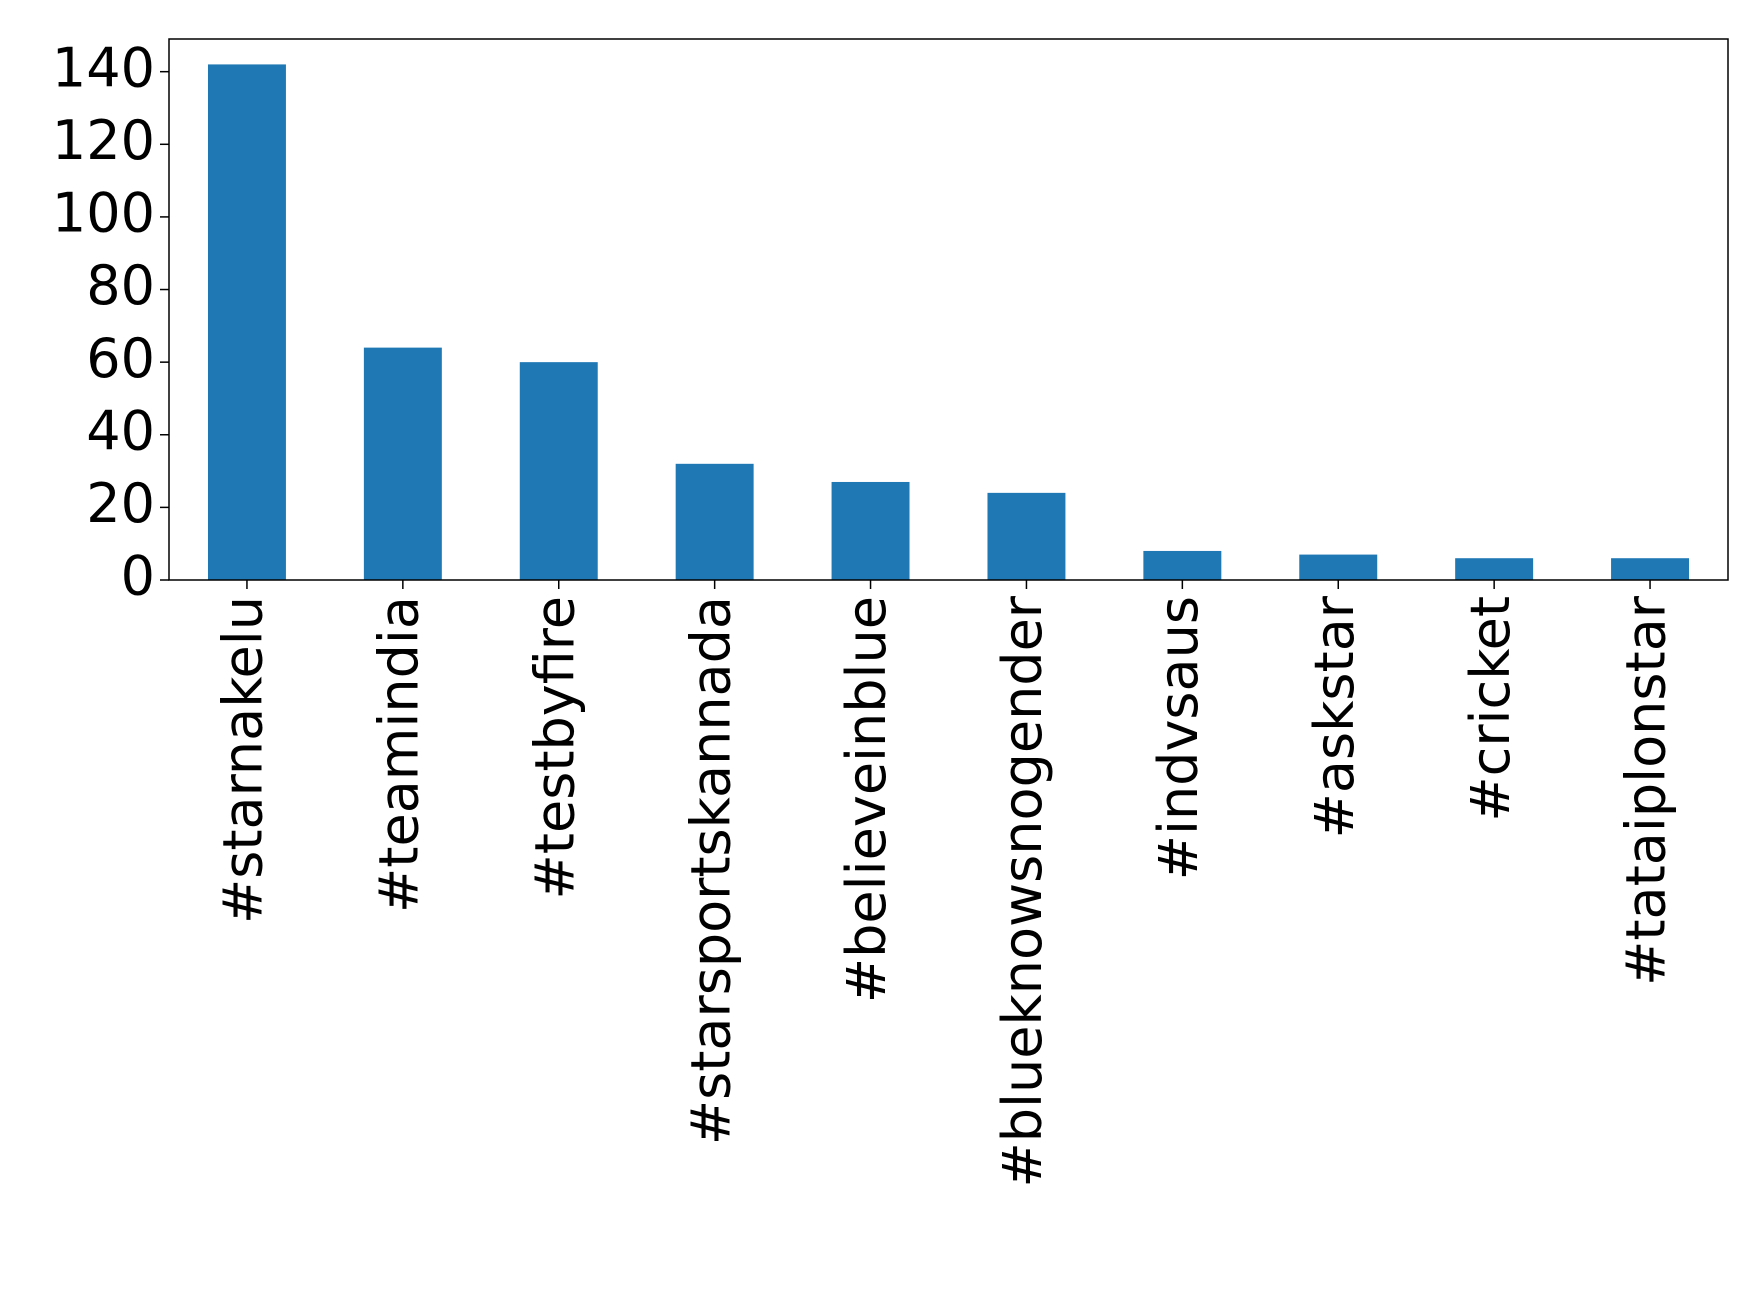 The width and height of the screenshot is (1758, 1312). What do you see at coordinates (1646, 790) in the screenshot?
I see `x-tick-label: #tataiplonstar` at bounding box center [1646, 790].